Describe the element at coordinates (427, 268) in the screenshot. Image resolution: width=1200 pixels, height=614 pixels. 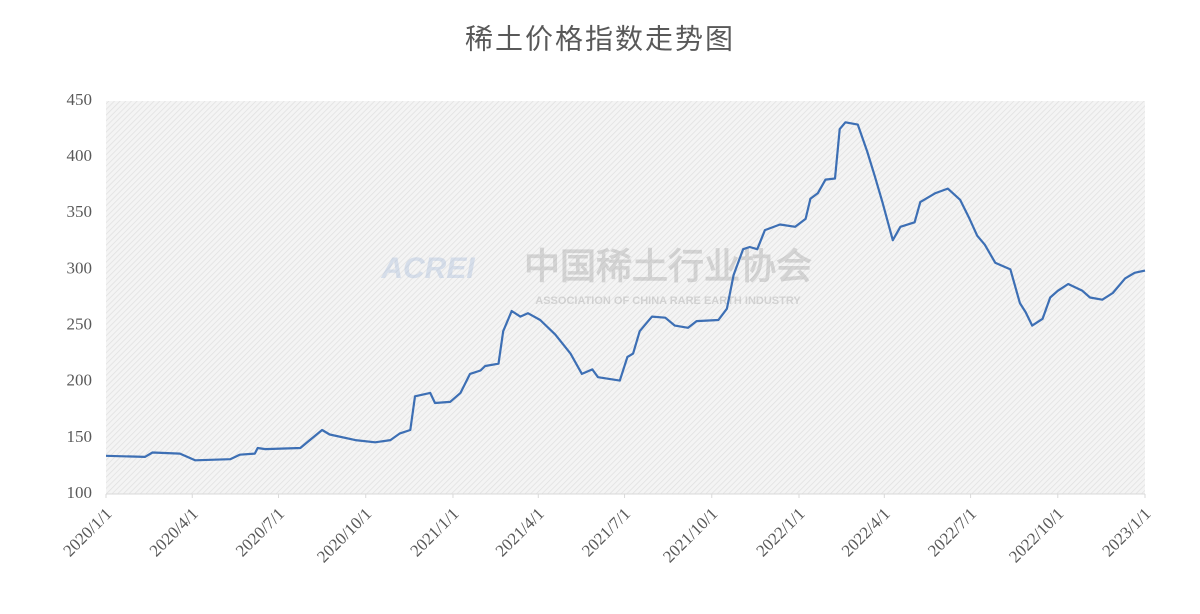
I see `watermark-logo: ACREI` at that location.